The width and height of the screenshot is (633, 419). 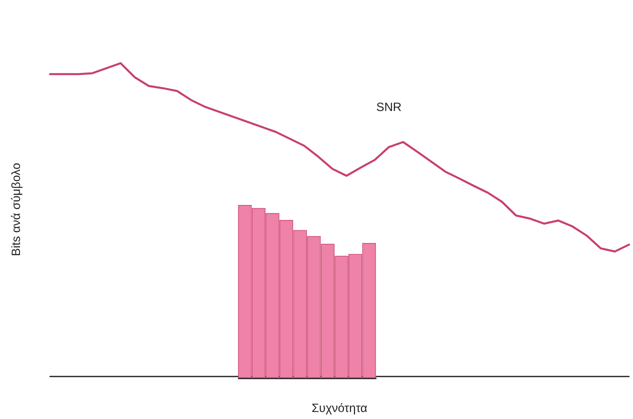 What do you see at coordinates (389, 107) in the screenshot?
I see `text: SNR` at bounding box center [389, 107].